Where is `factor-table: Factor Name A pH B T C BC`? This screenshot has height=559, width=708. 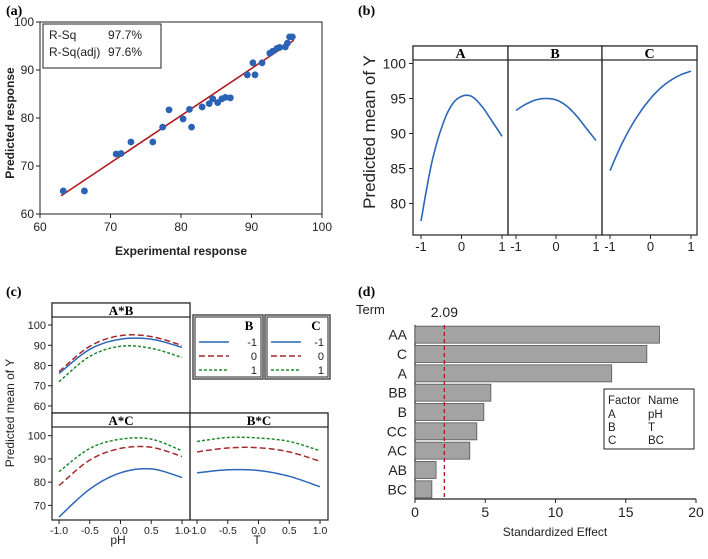 factor-table: Factor Name A pH B T C BC is located at coordinates (649, 419).